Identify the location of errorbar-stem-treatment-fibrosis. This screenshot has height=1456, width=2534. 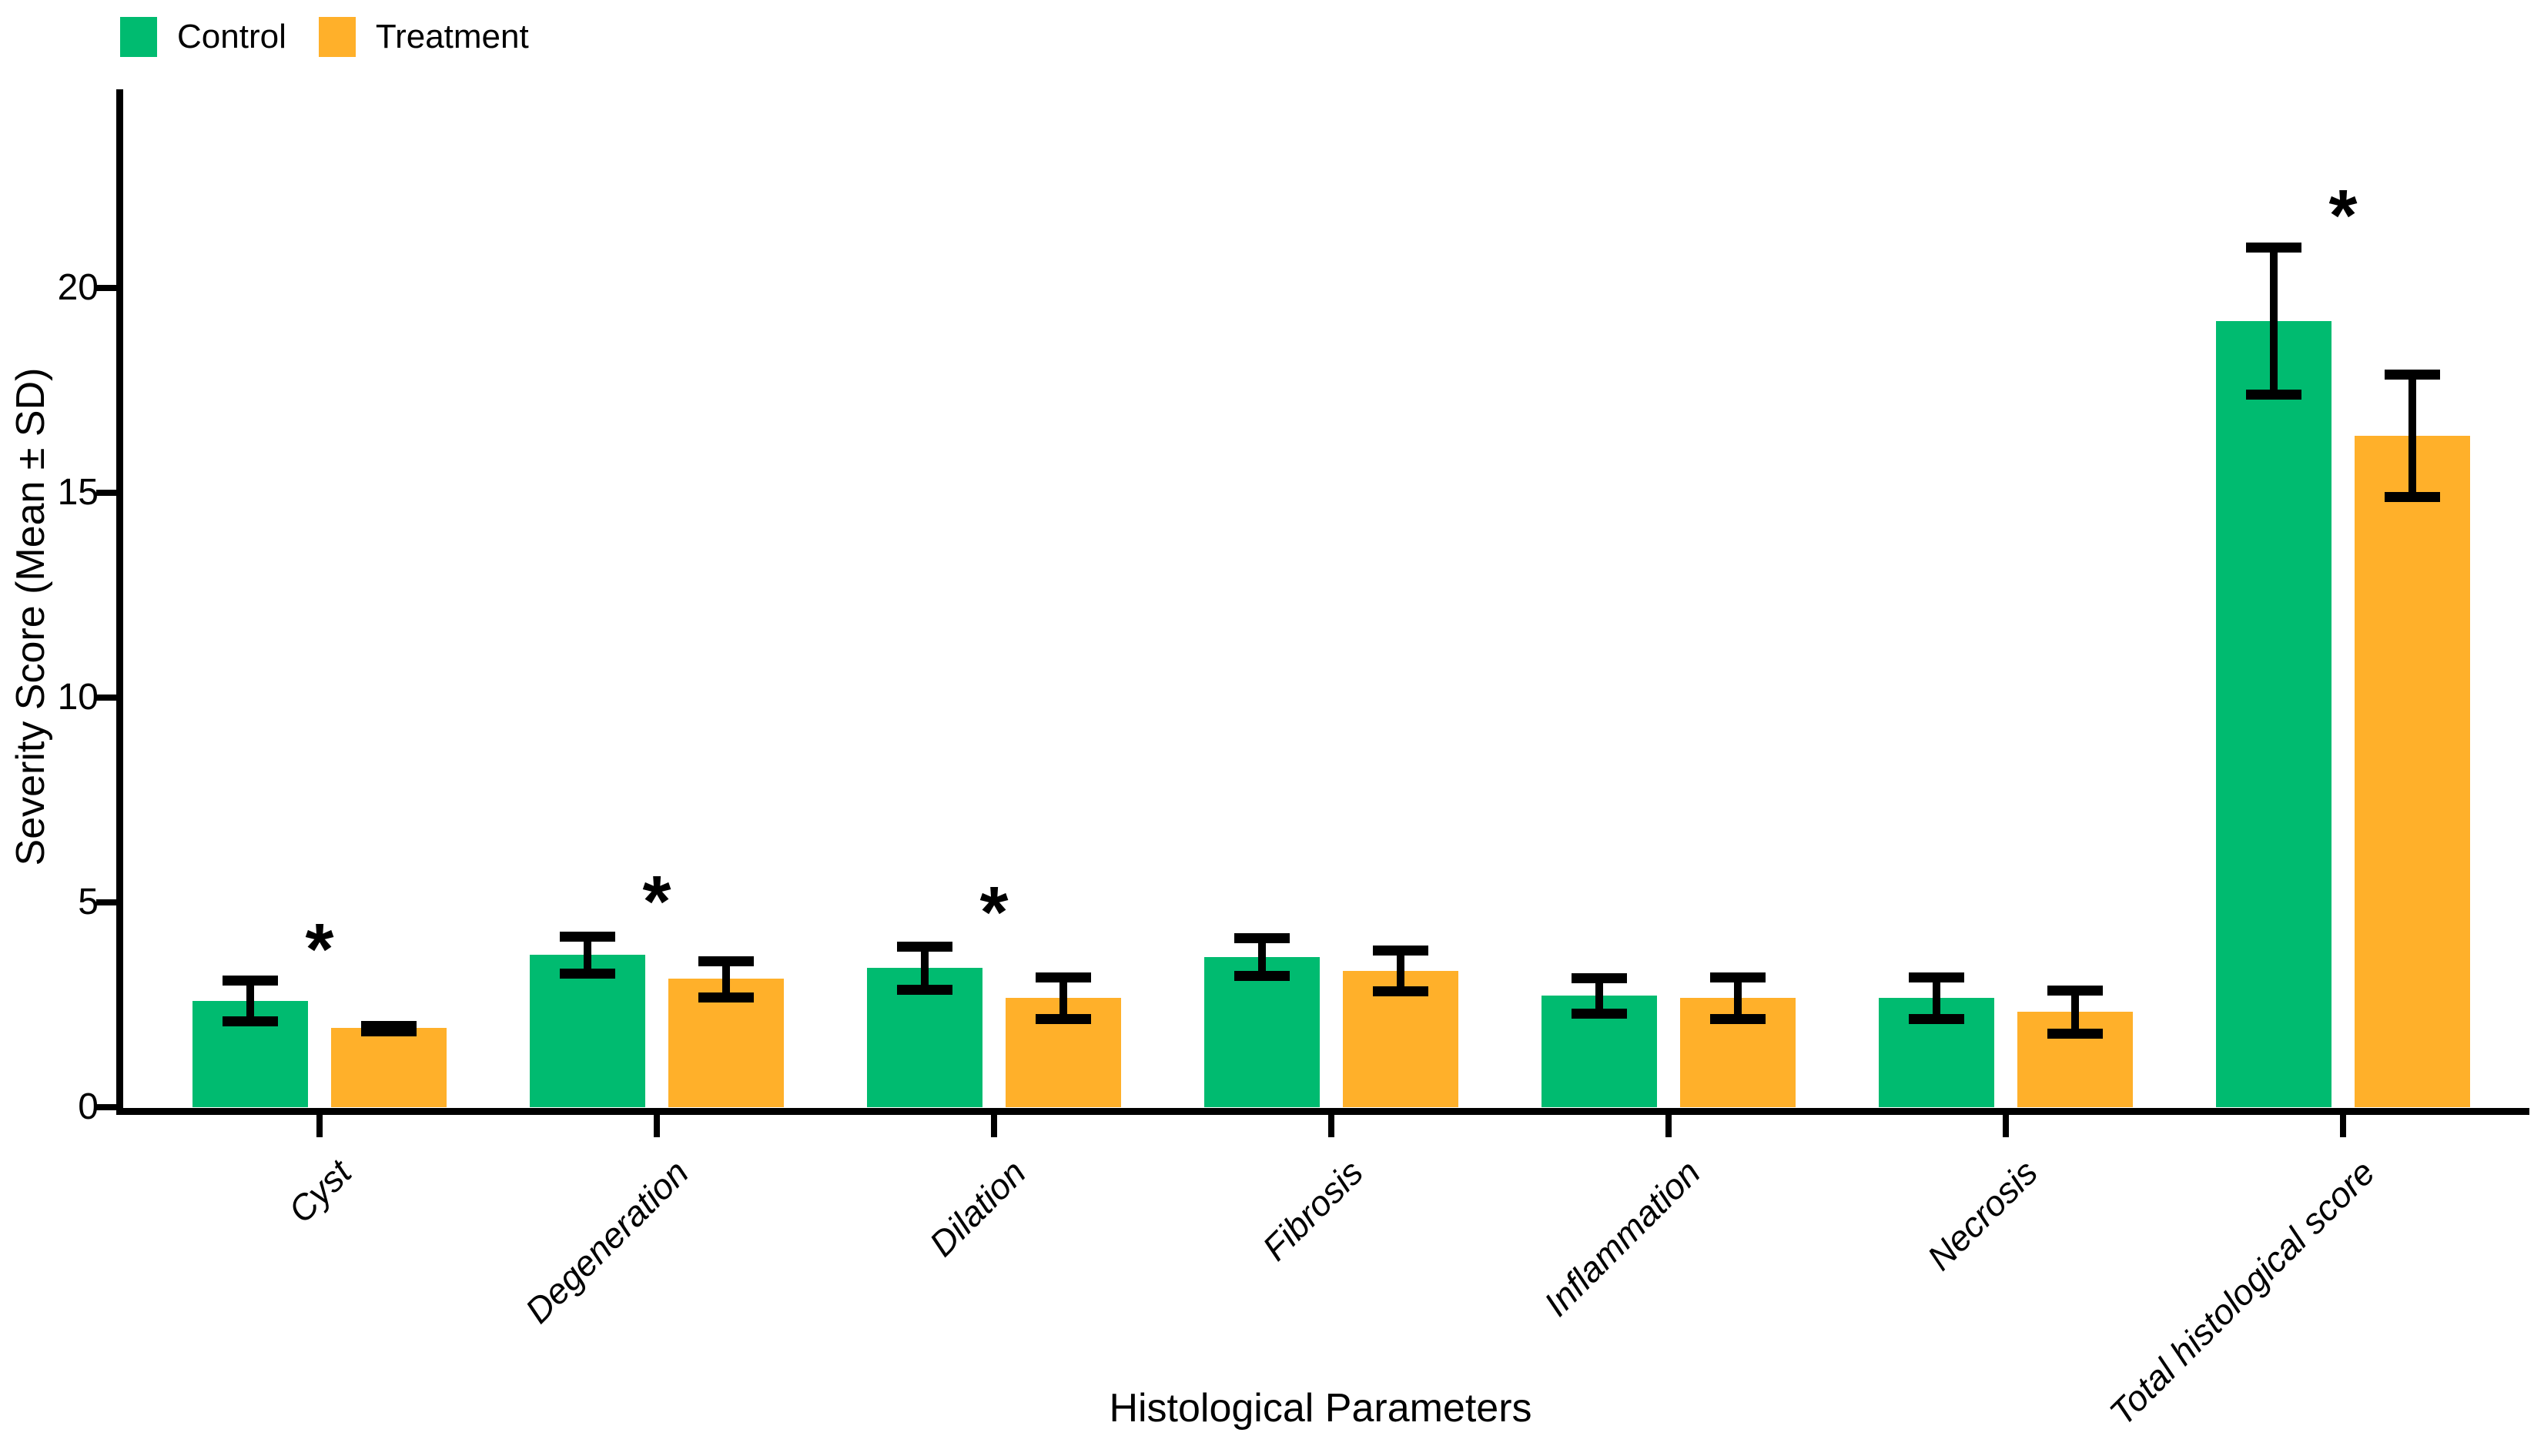
(1400, 970).